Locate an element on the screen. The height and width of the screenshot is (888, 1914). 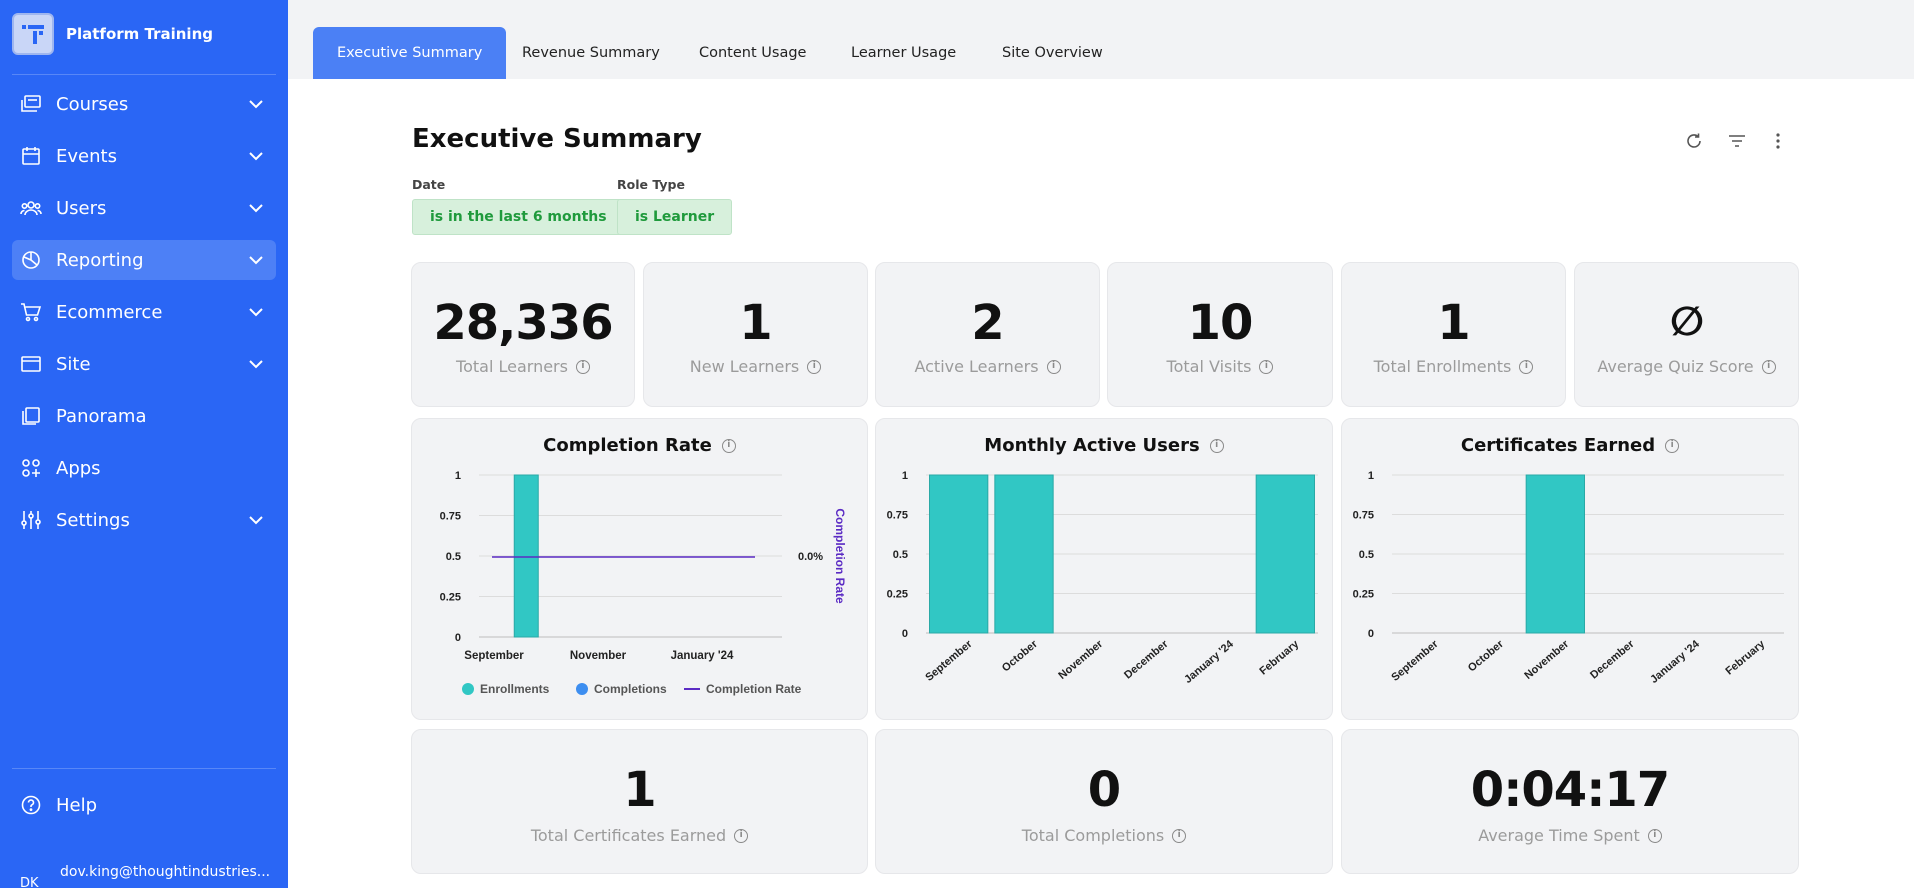
y-tick-label: 1 is located at coordinates (905, 476).